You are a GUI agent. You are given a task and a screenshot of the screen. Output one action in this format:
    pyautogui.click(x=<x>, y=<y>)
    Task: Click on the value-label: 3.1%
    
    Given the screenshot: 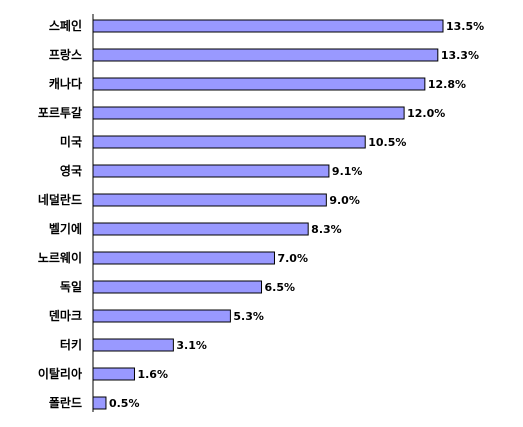 What is the action you would take?
    pyautogui.click(x=191, y=345)
    